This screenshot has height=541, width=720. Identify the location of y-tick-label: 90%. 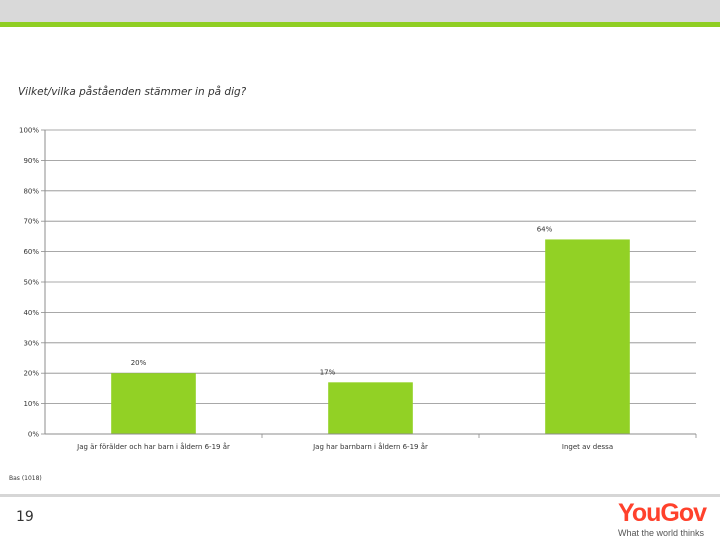
(31, 161).